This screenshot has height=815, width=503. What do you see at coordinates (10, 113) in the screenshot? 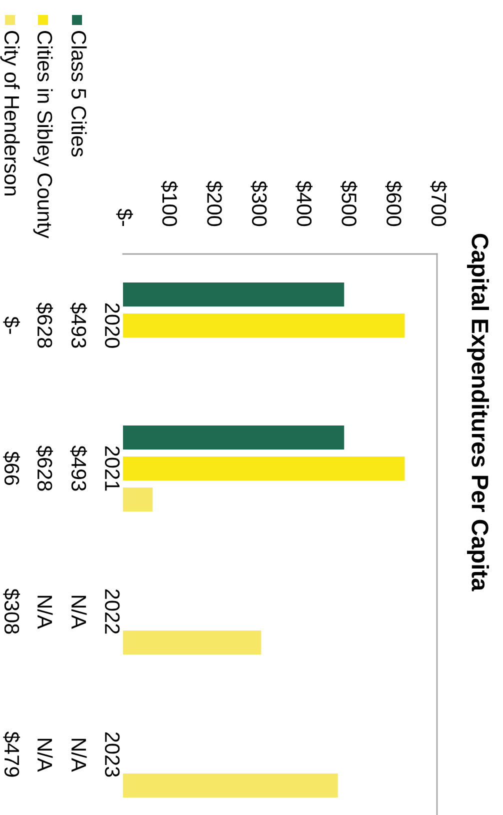
I see `legend-label: City of Henderson` at bounding box center [10, 113].